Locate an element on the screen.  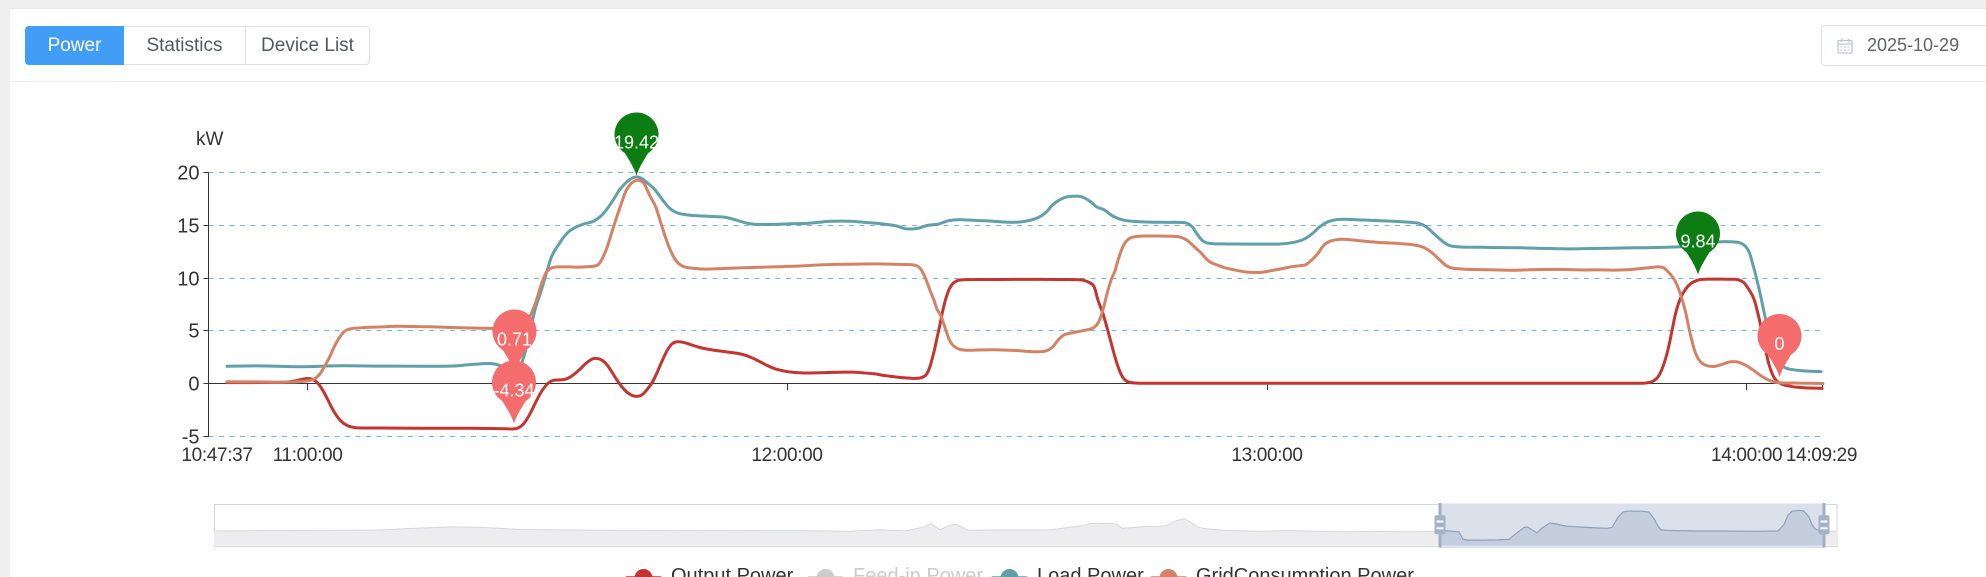
svg-text: 9.84 is located at coordinates (1697, 242).